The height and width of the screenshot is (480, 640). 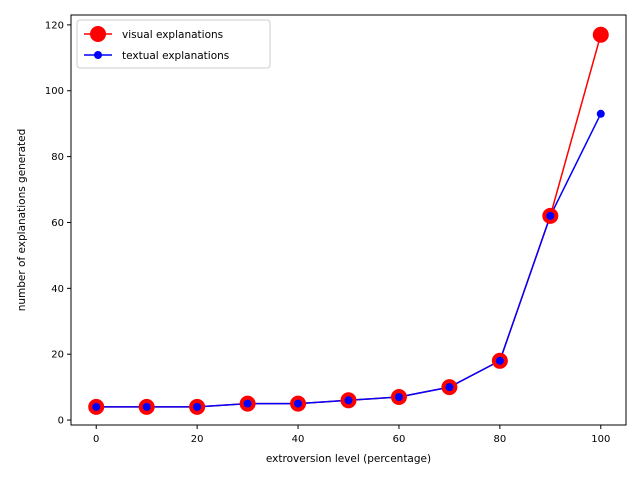 What do you see at coordinates (57, 157) in the screenshot?
I see `y-tick-label: 80` at bounding box center [57, 157].